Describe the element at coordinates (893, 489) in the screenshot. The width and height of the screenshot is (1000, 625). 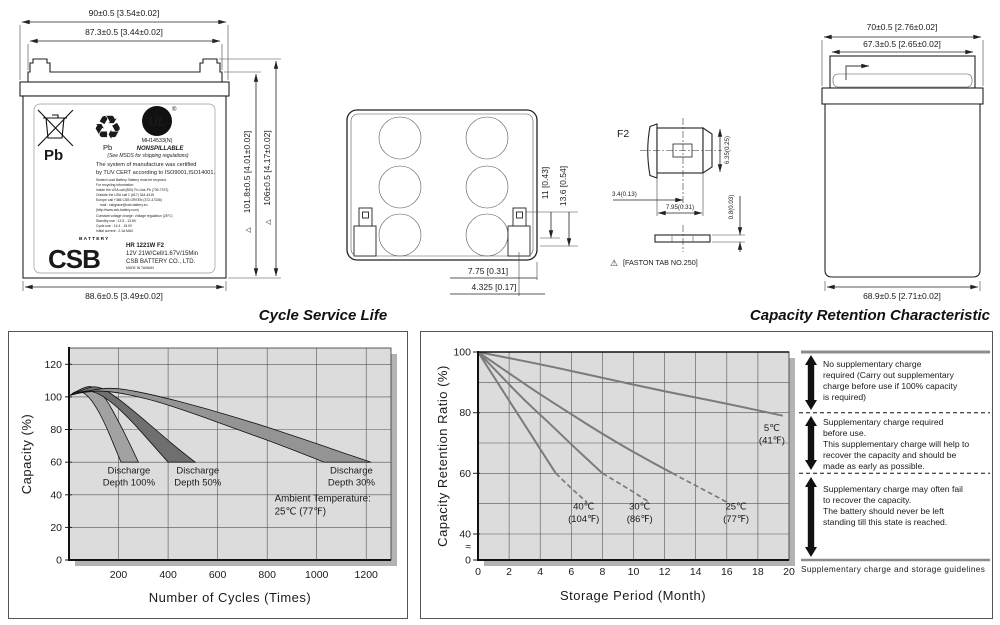
I see `zone-text-line: Supplementary charge may often fail` at that location.